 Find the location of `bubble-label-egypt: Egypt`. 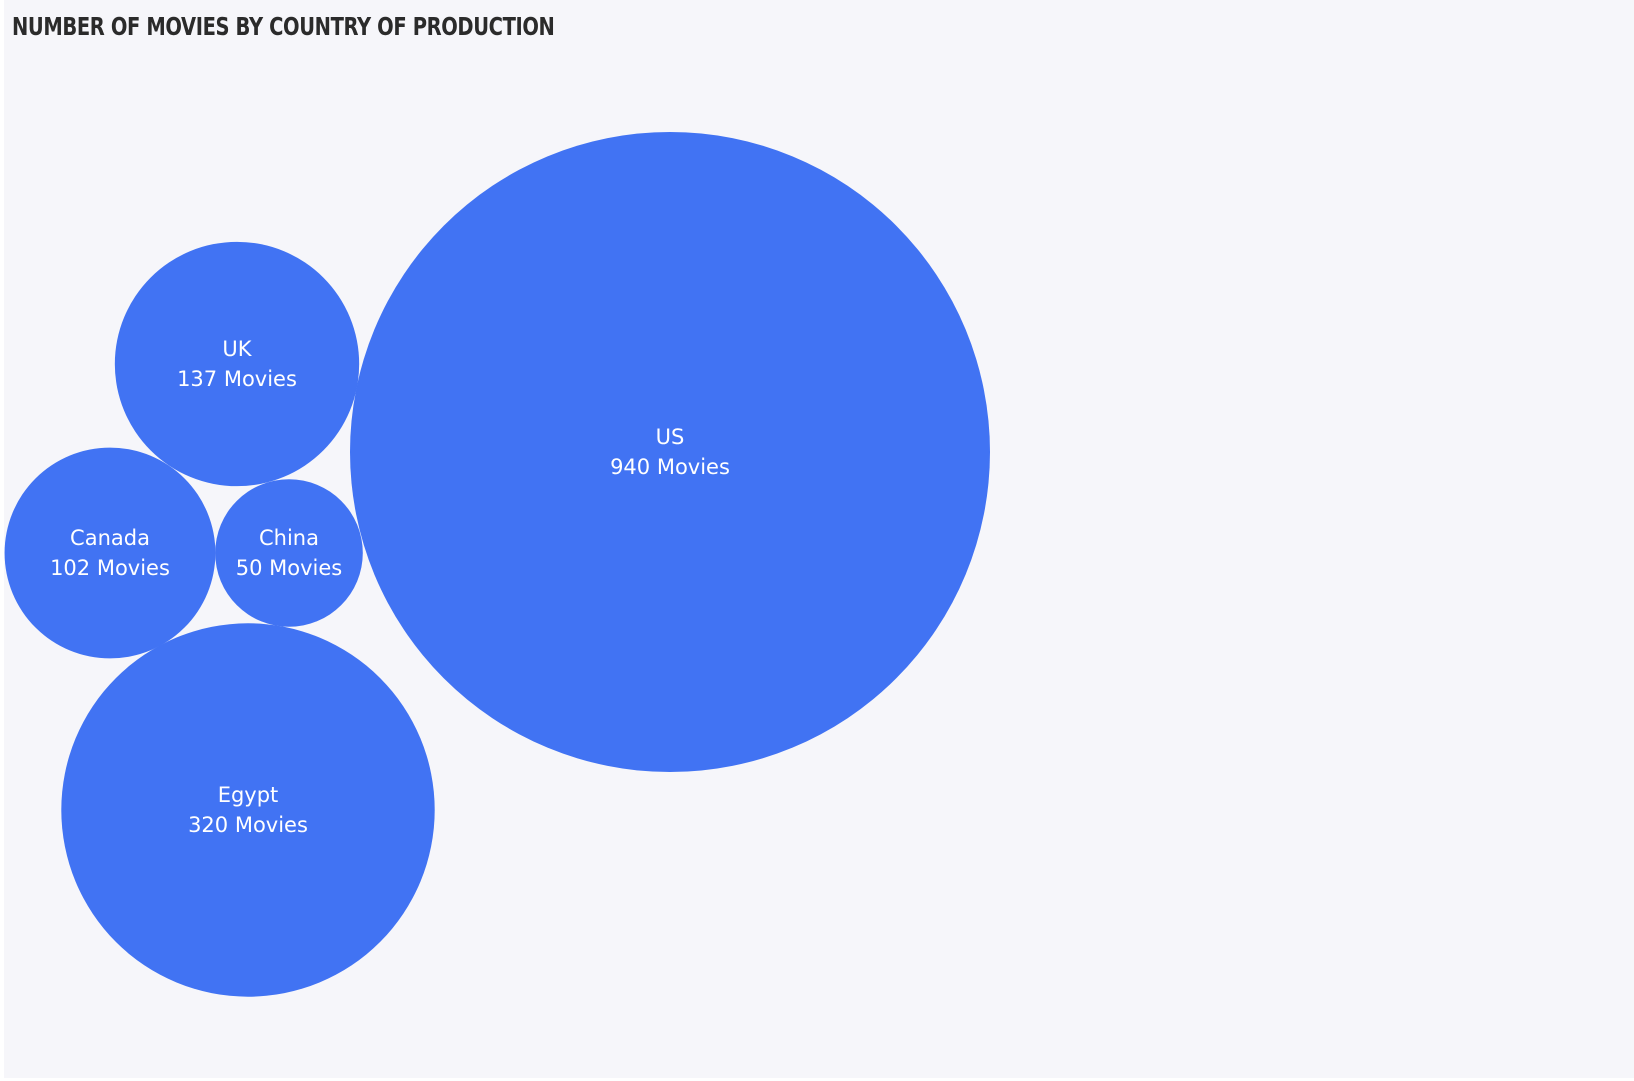

bubble-label-egypt: Egypt is located at coordinates (248, 795).